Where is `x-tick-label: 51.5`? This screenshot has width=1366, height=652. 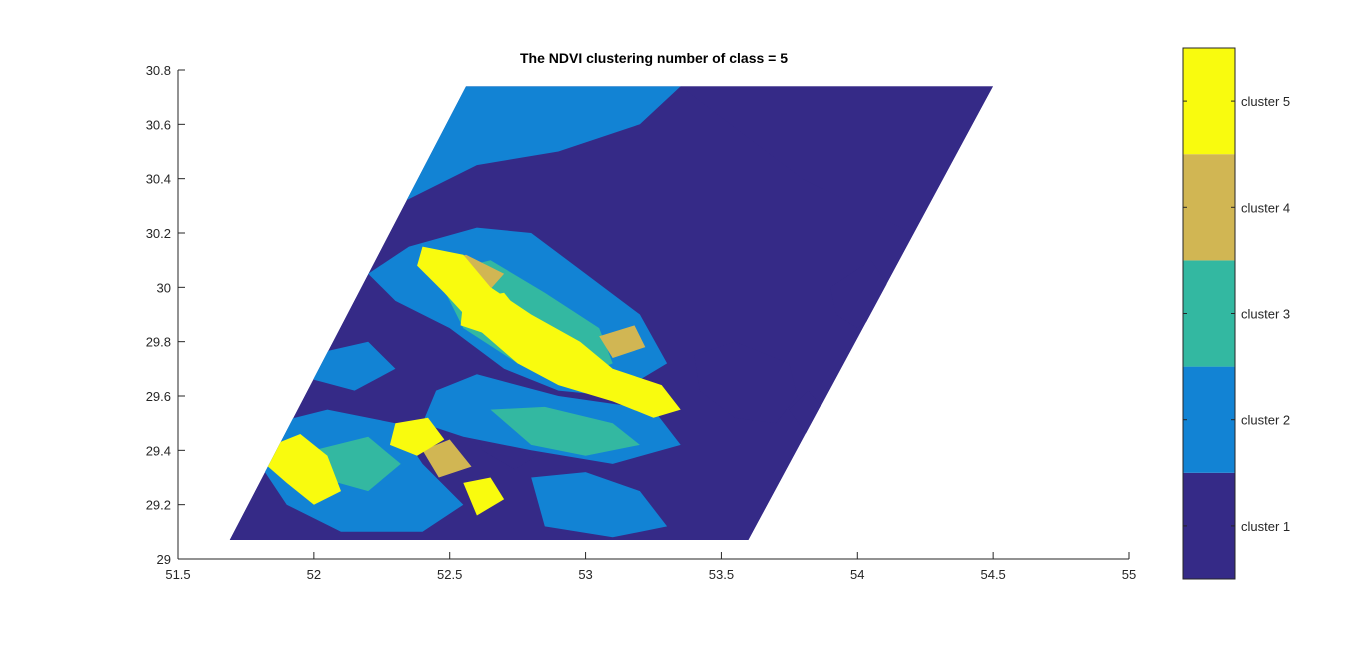
x-tick-label: 51.5 is located at coordinates (177, 574).